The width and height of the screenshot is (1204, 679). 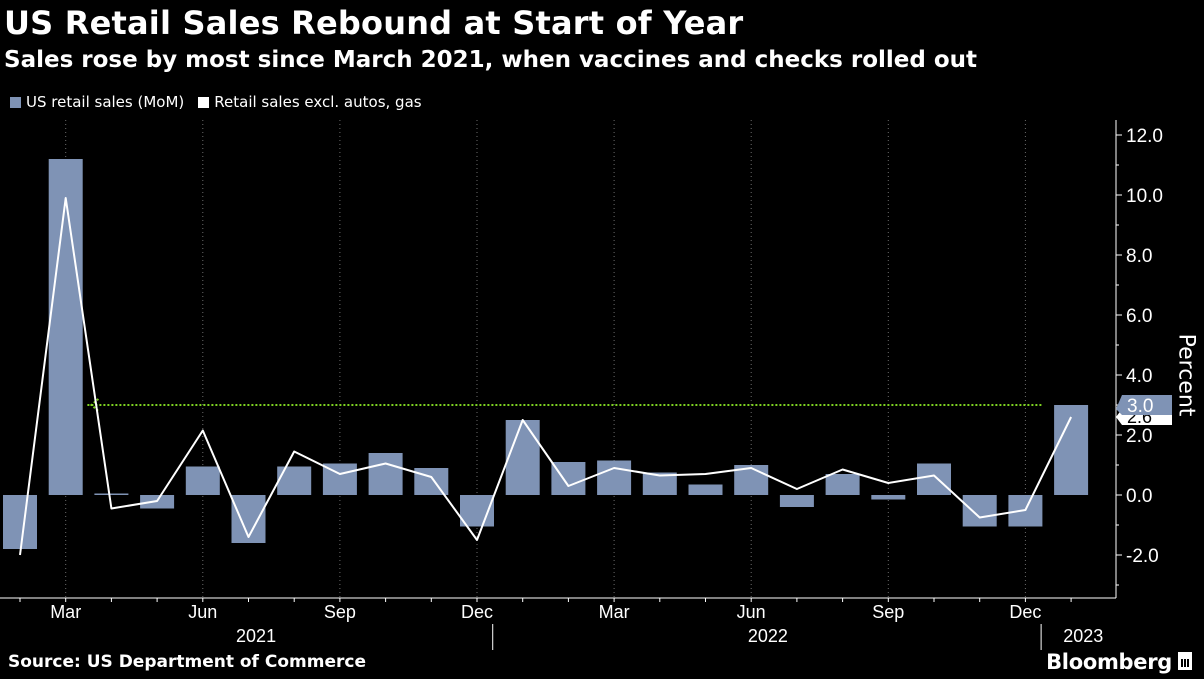 I want to click on y-tick-label: -2.0, so click(x=1142, y=556).